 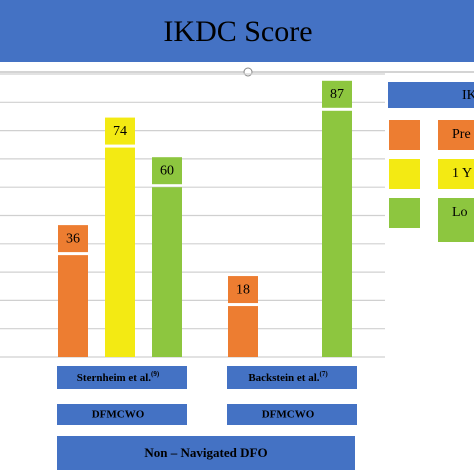 What do you see at coordinates (461, 134) in the screenshot?
I see `legend-label: Pre` at bounding box center [461, 134].